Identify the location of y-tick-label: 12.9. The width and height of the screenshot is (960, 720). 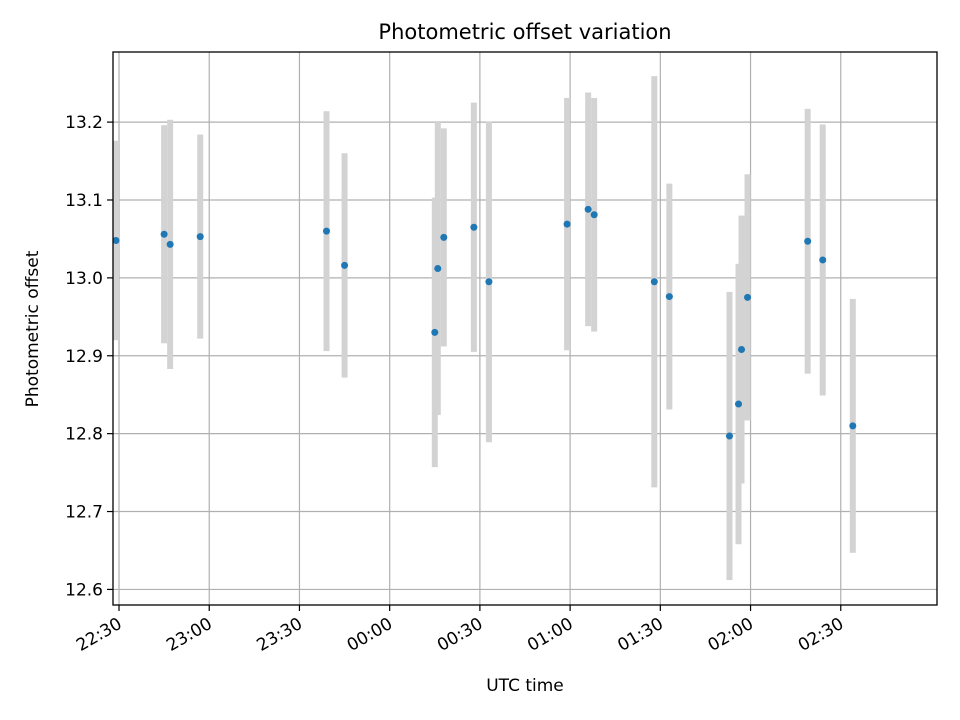
(84, 357).